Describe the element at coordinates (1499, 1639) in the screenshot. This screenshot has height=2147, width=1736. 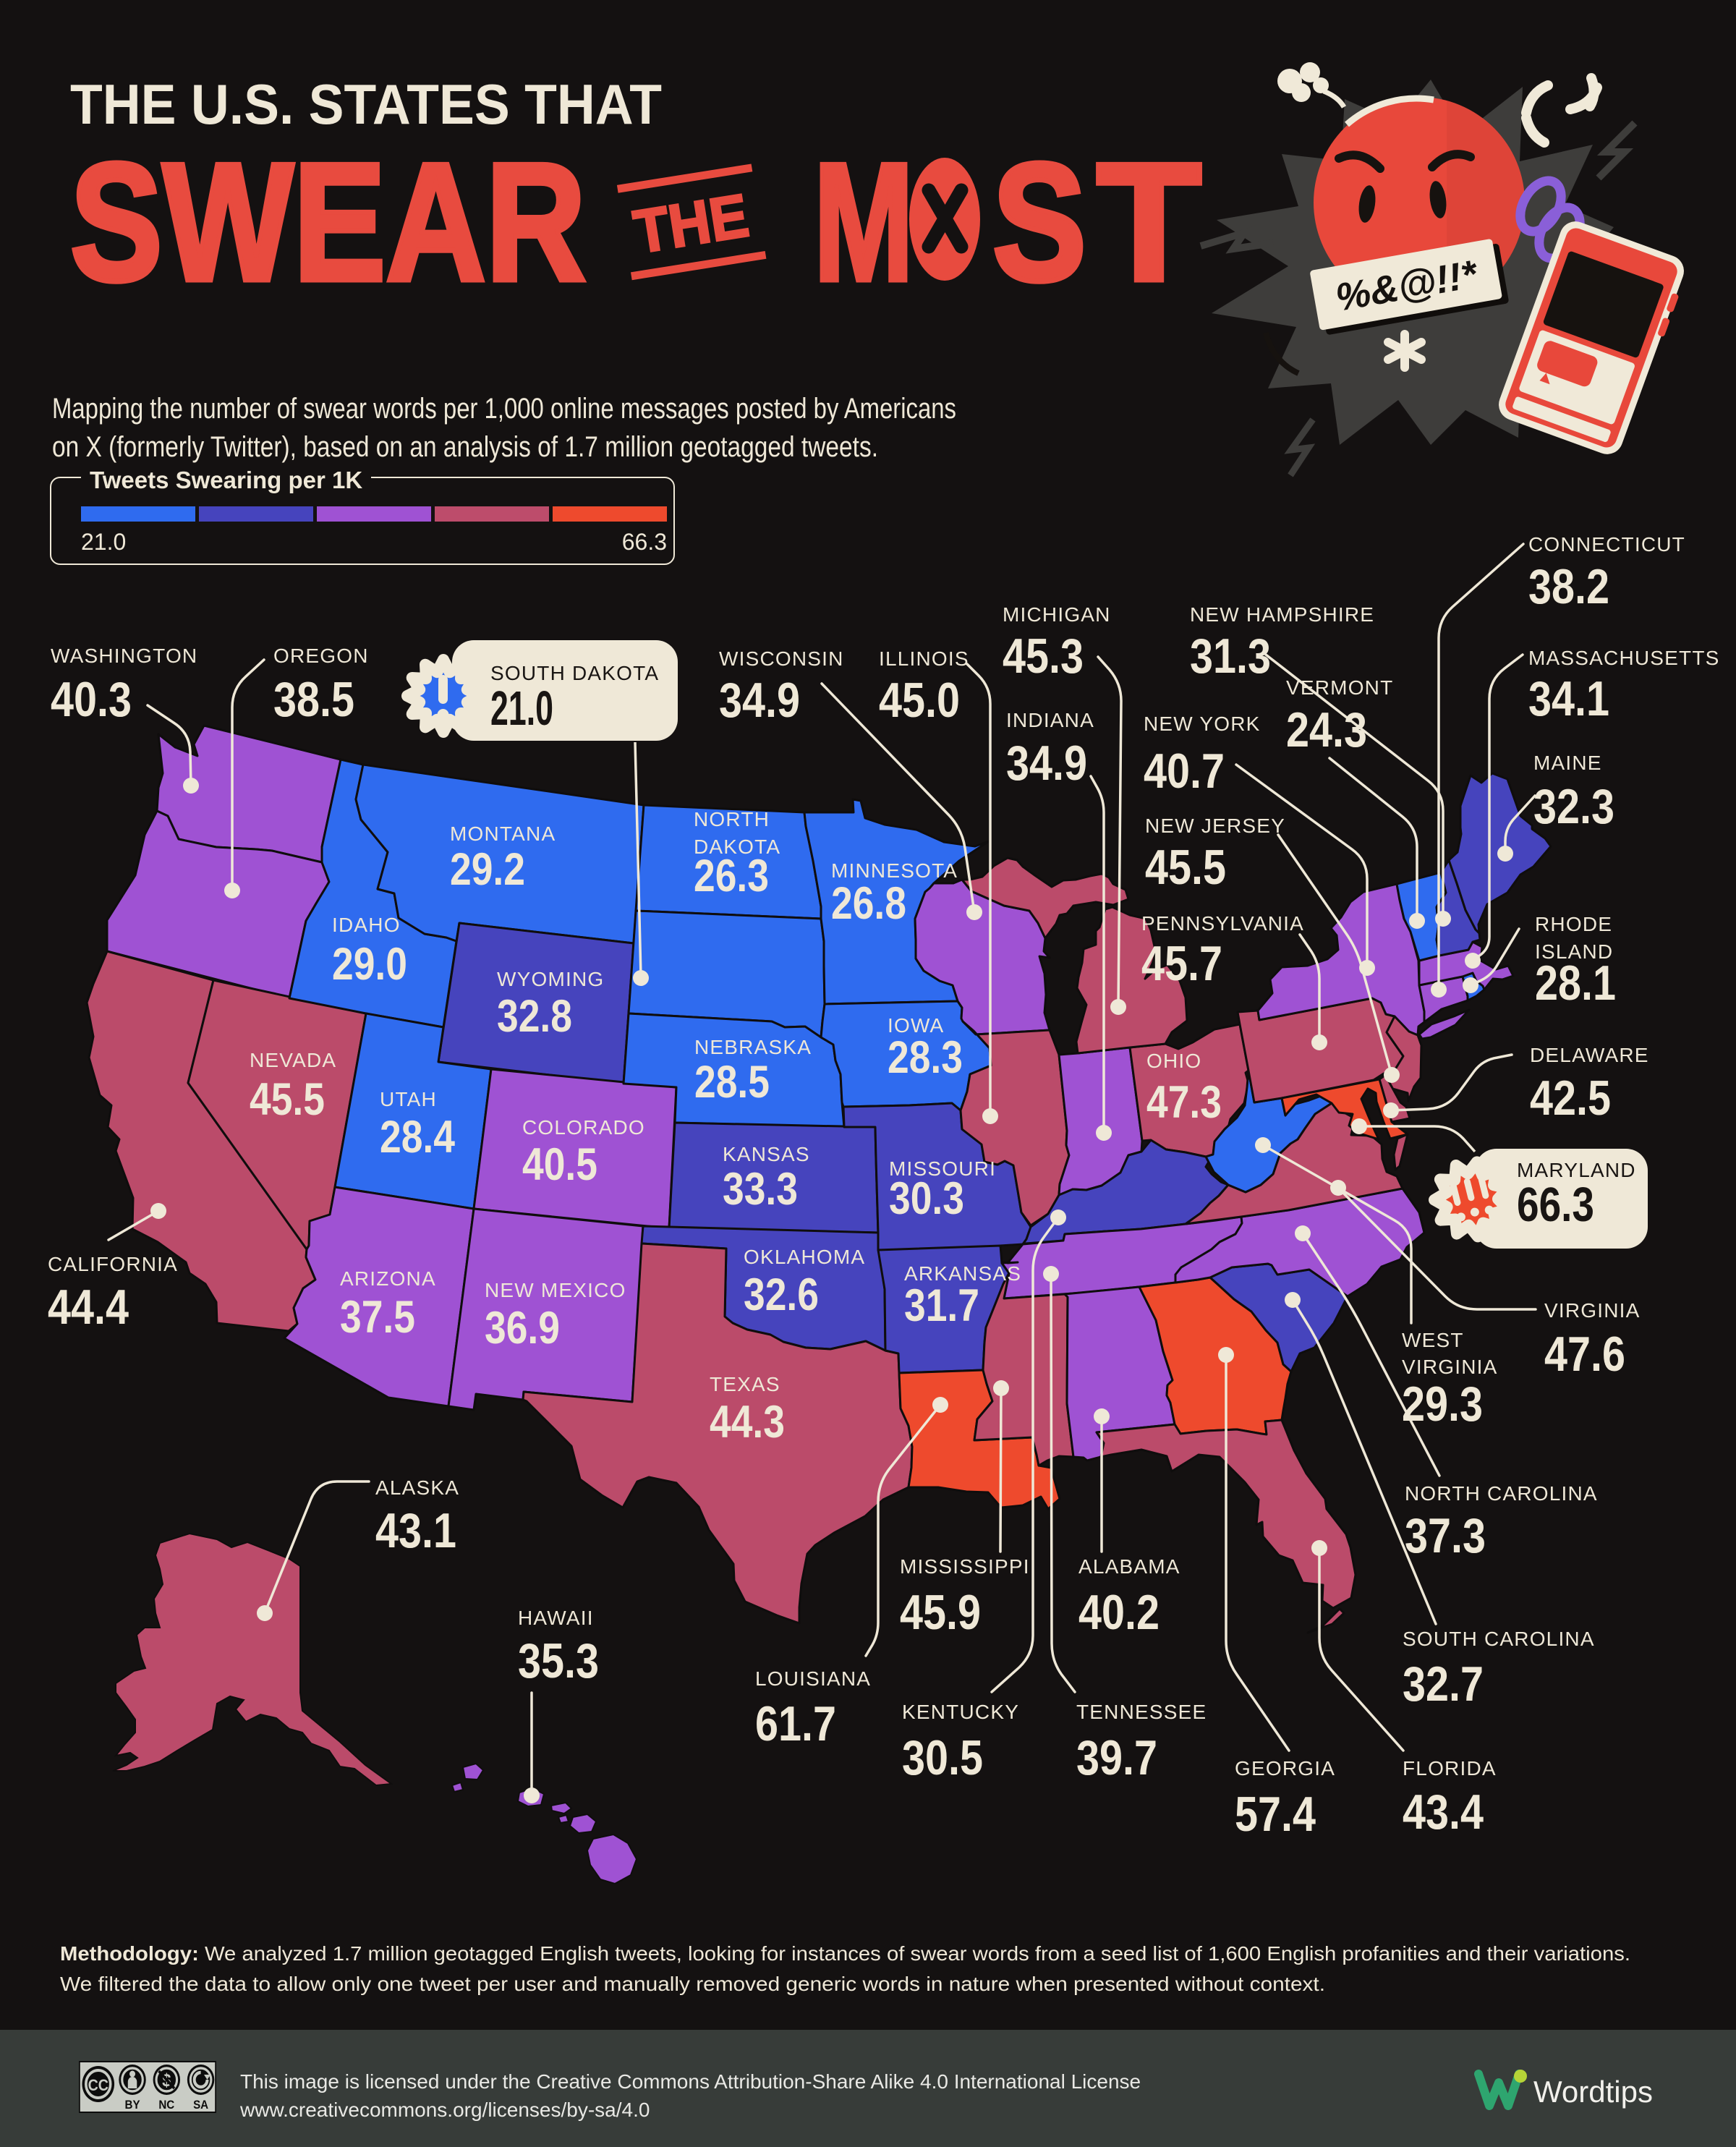
I see `svg-text: SOUTH CAROLINA` at that location.